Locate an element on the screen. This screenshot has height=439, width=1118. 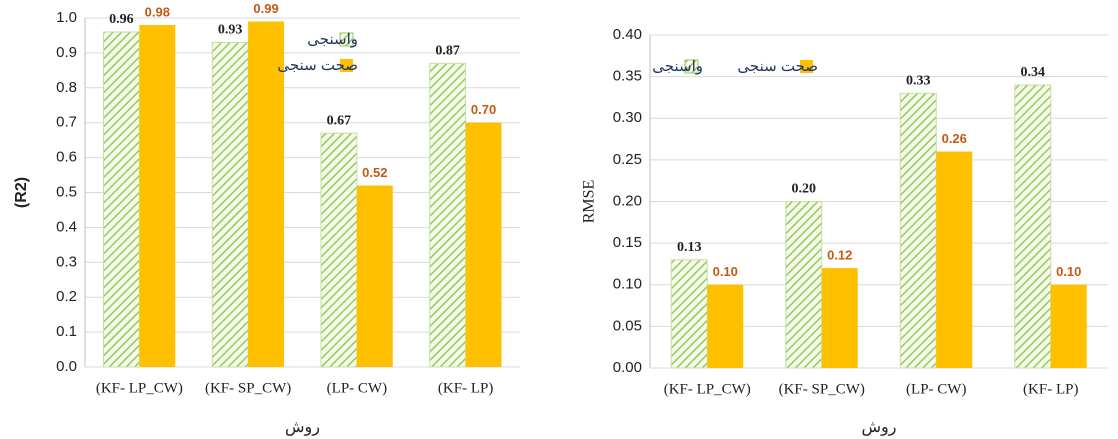
value-label: 0.34 is located at coordinates (1033, 72).